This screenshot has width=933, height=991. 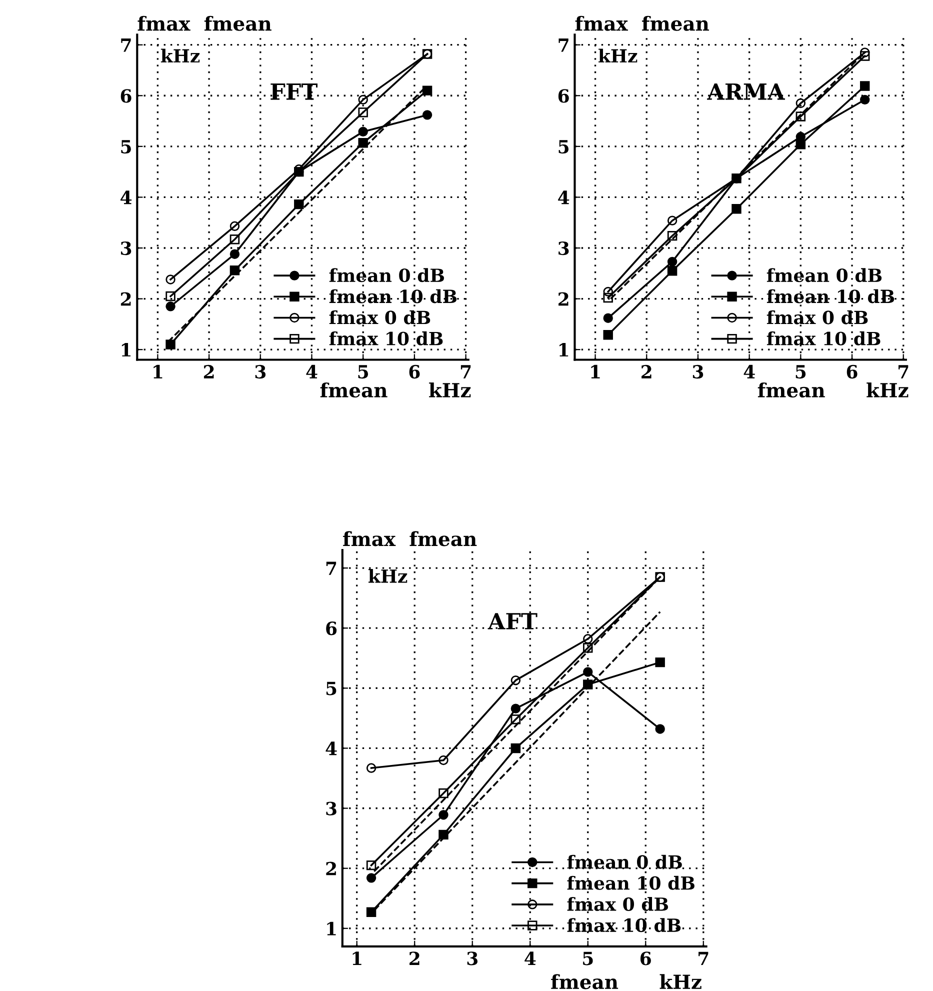 I want to click on text: AFT, so click(x=513, y=621).